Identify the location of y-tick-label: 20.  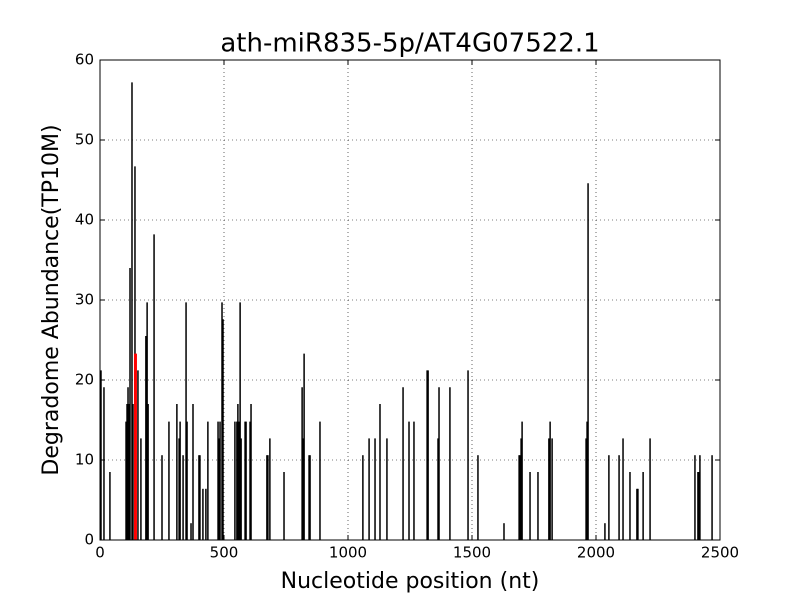
(84, 380).